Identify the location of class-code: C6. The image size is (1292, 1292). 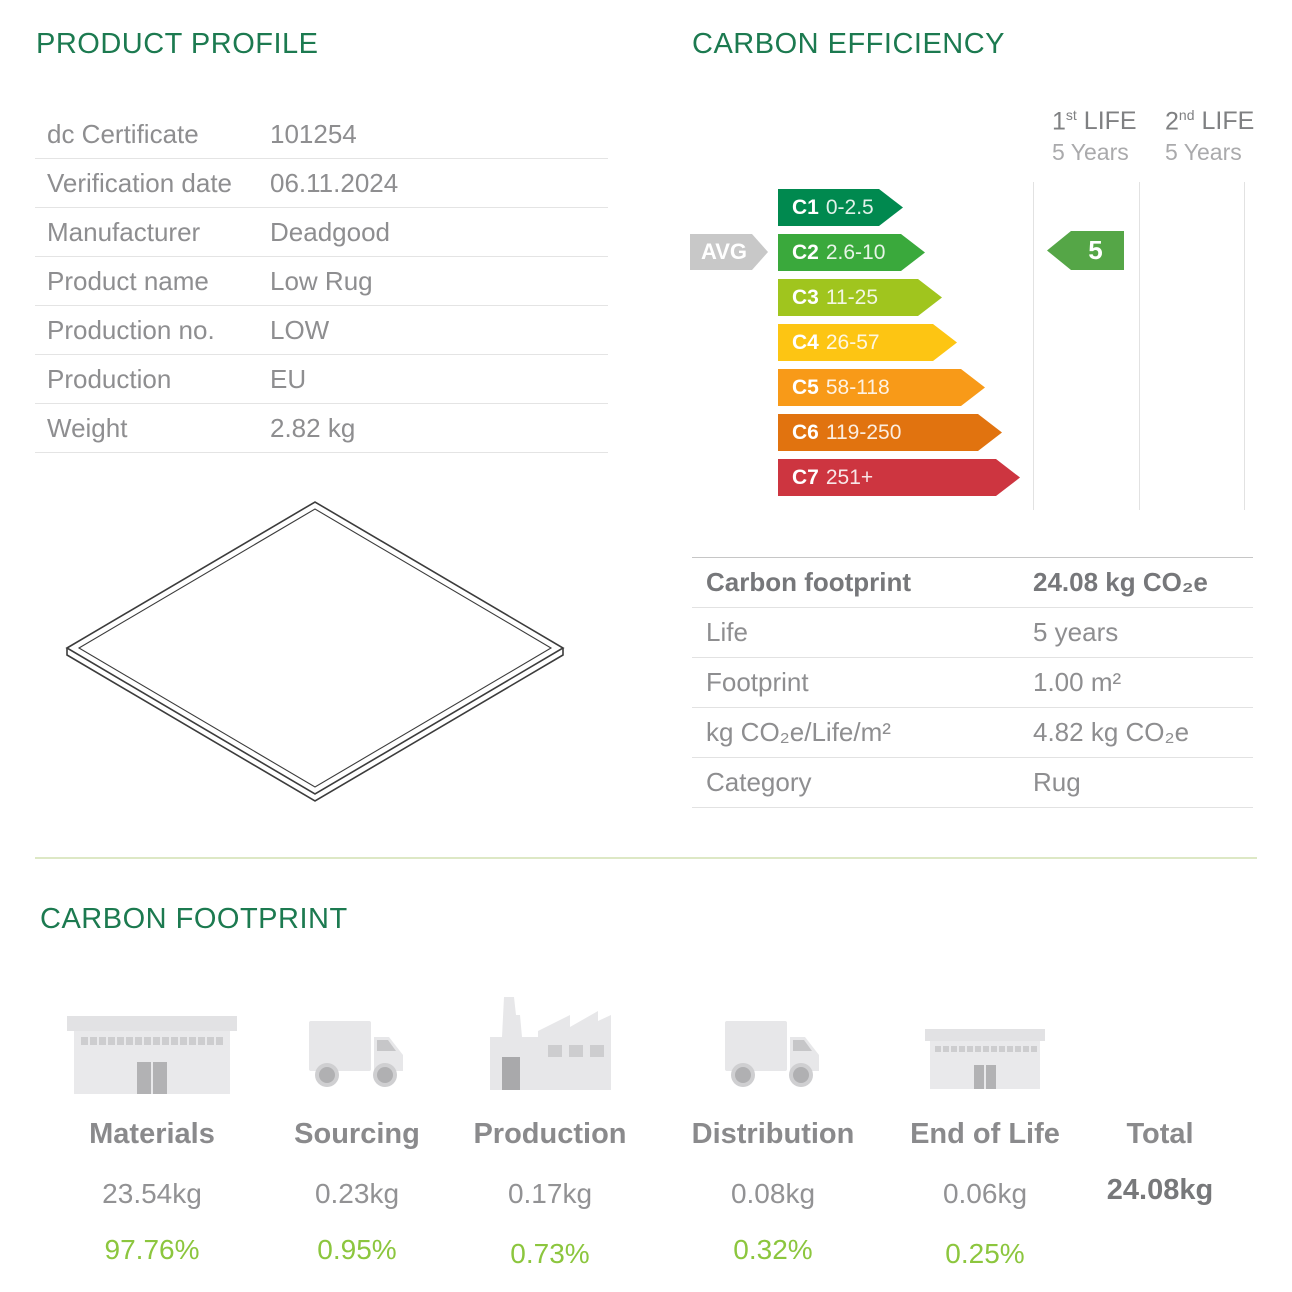
(805, 432).